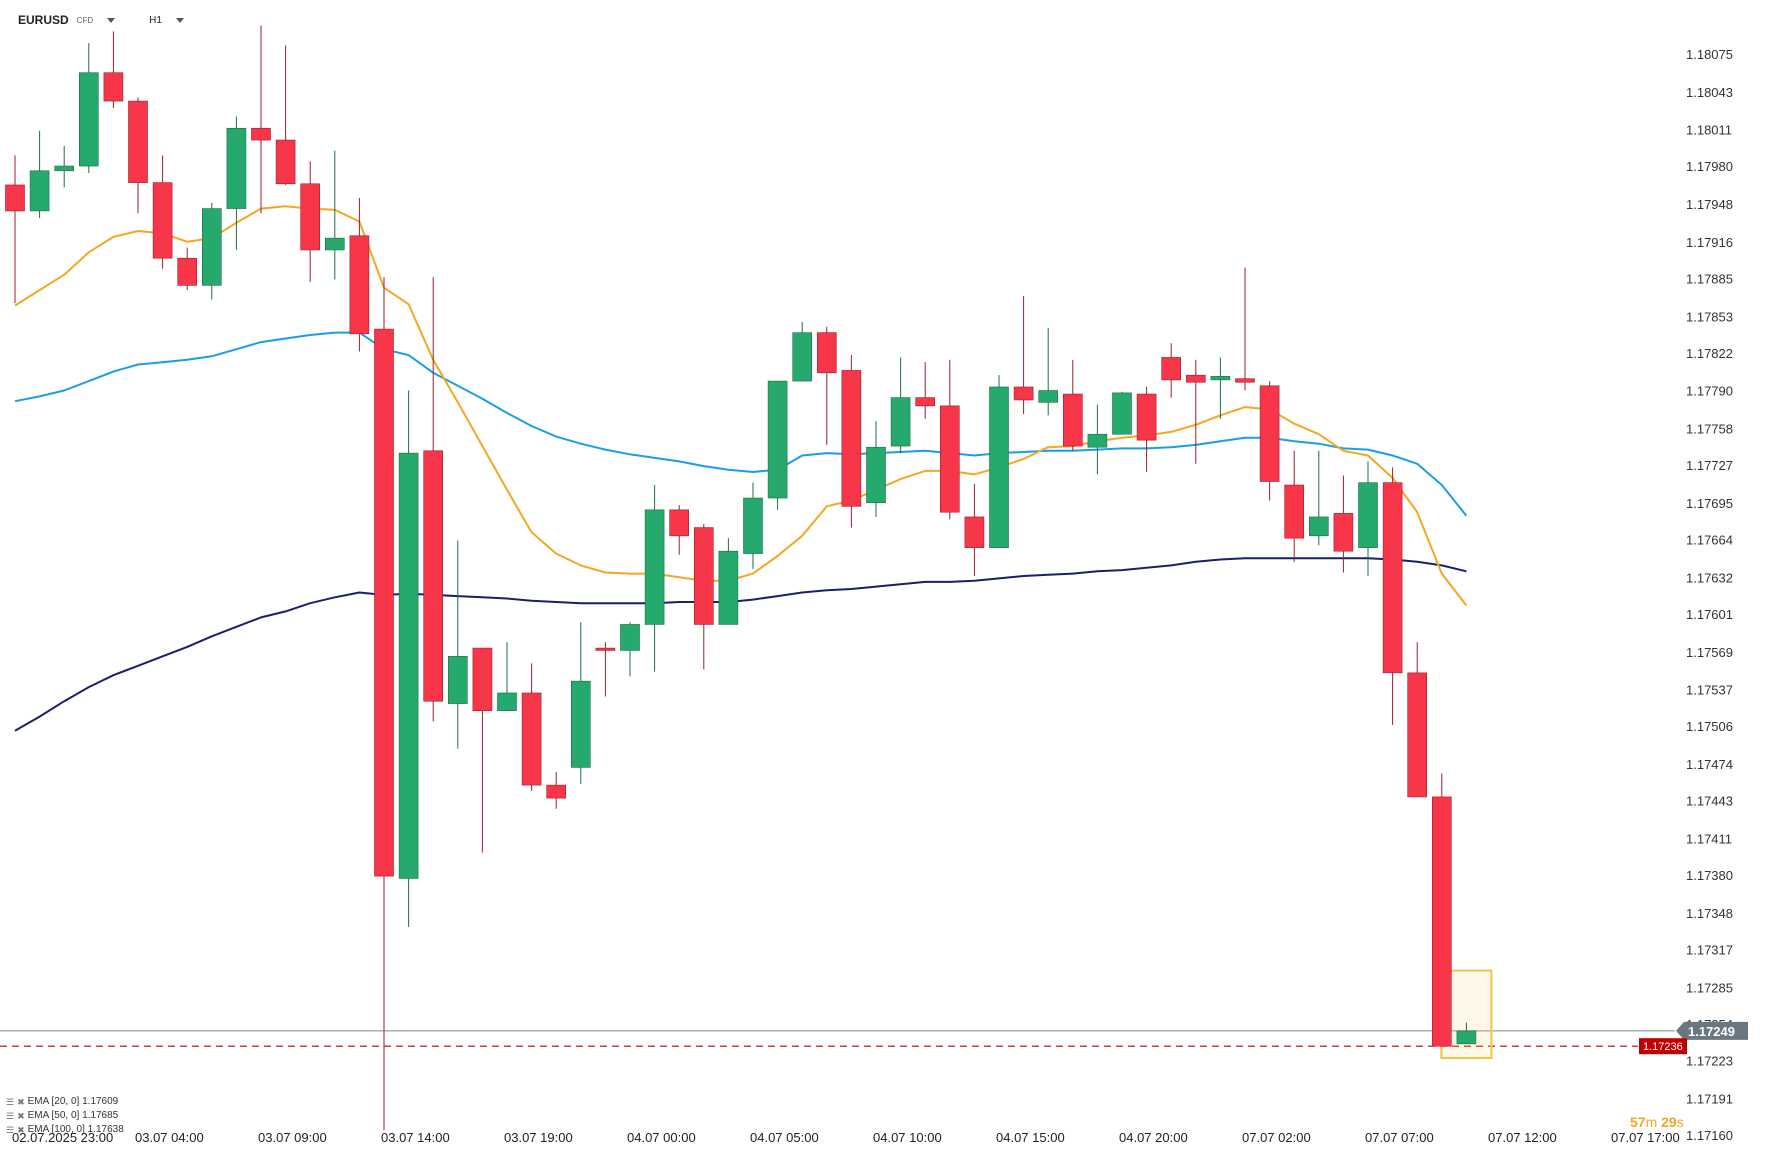 The width and height of the screenshot is (1771, 1173). I want to click on x-tick-label: 03.07 14:00, so click(415, 1137).